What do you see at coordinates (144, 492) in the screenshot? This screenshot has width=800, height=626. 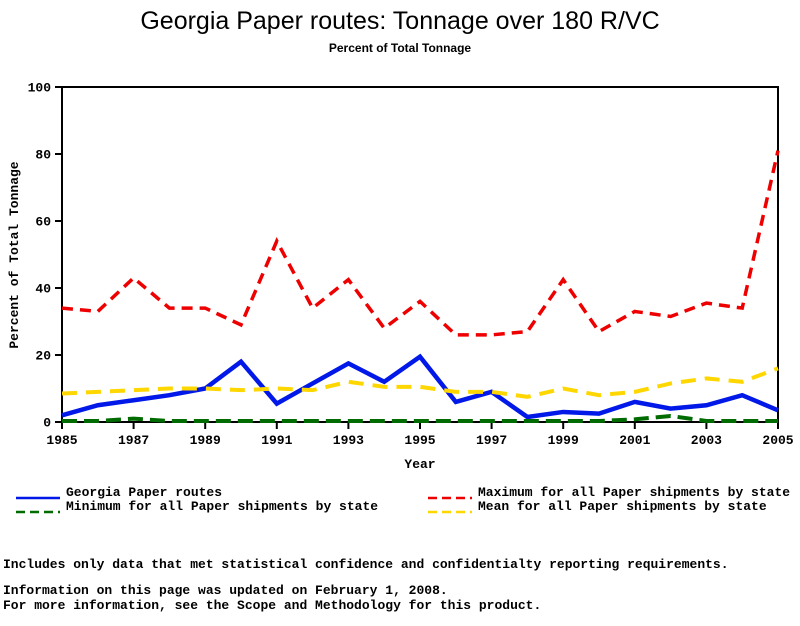 I see `legend-label: Georgia Paper routes` at bounding box center [144, 492].